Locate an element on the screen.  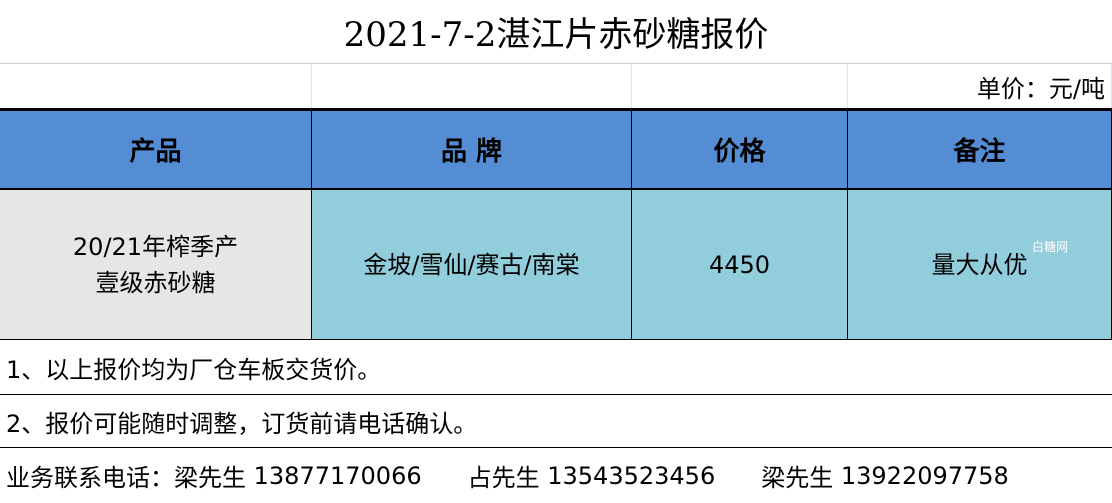
header-brand: 品 牌 is located at coordinates (472, 149).